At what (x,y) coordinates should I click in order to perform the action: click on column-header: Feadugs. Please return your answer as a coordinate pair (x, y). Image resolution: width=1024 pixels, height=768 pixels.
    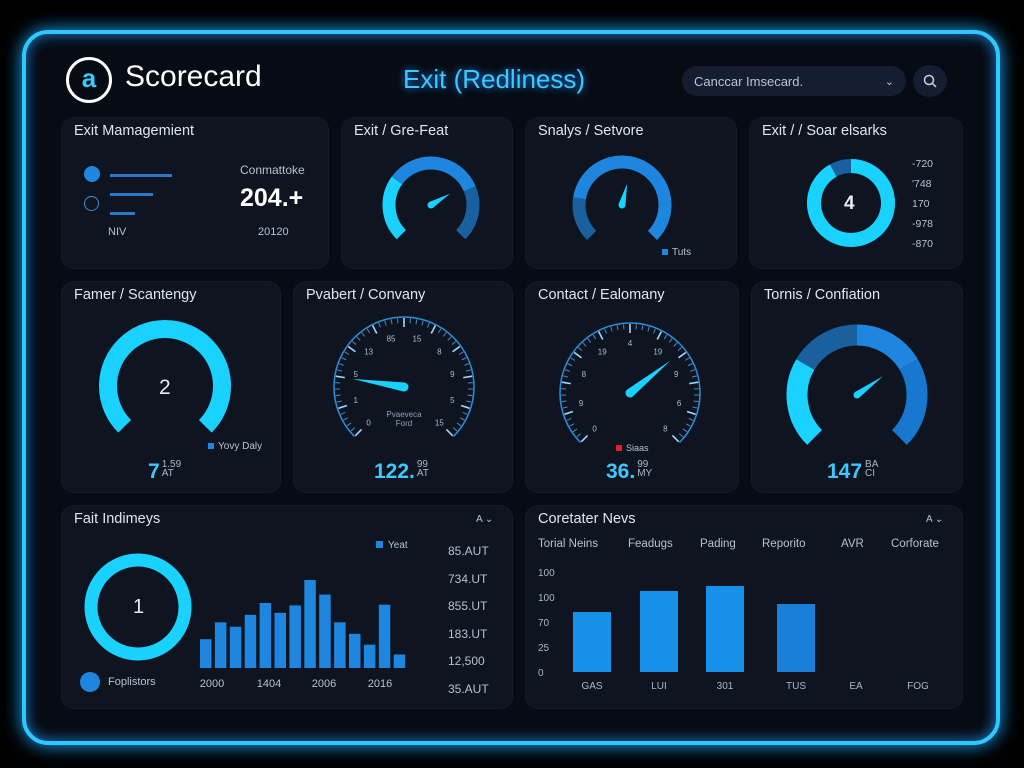
    Looking at the image, I should click on (650, 544).